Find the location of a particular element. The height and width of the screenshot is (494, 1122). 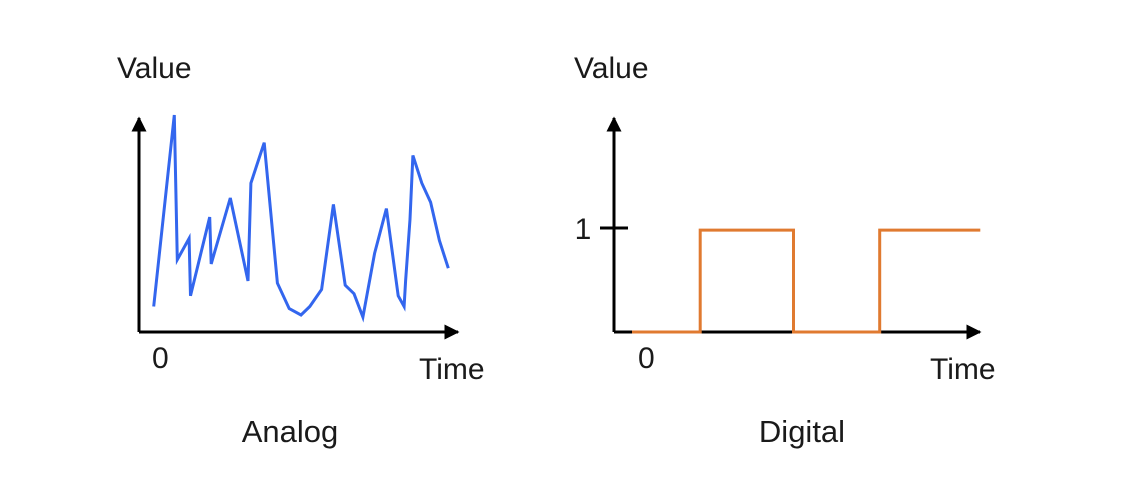

digital-origin-label: 0 is located at coordinates (646, 358).